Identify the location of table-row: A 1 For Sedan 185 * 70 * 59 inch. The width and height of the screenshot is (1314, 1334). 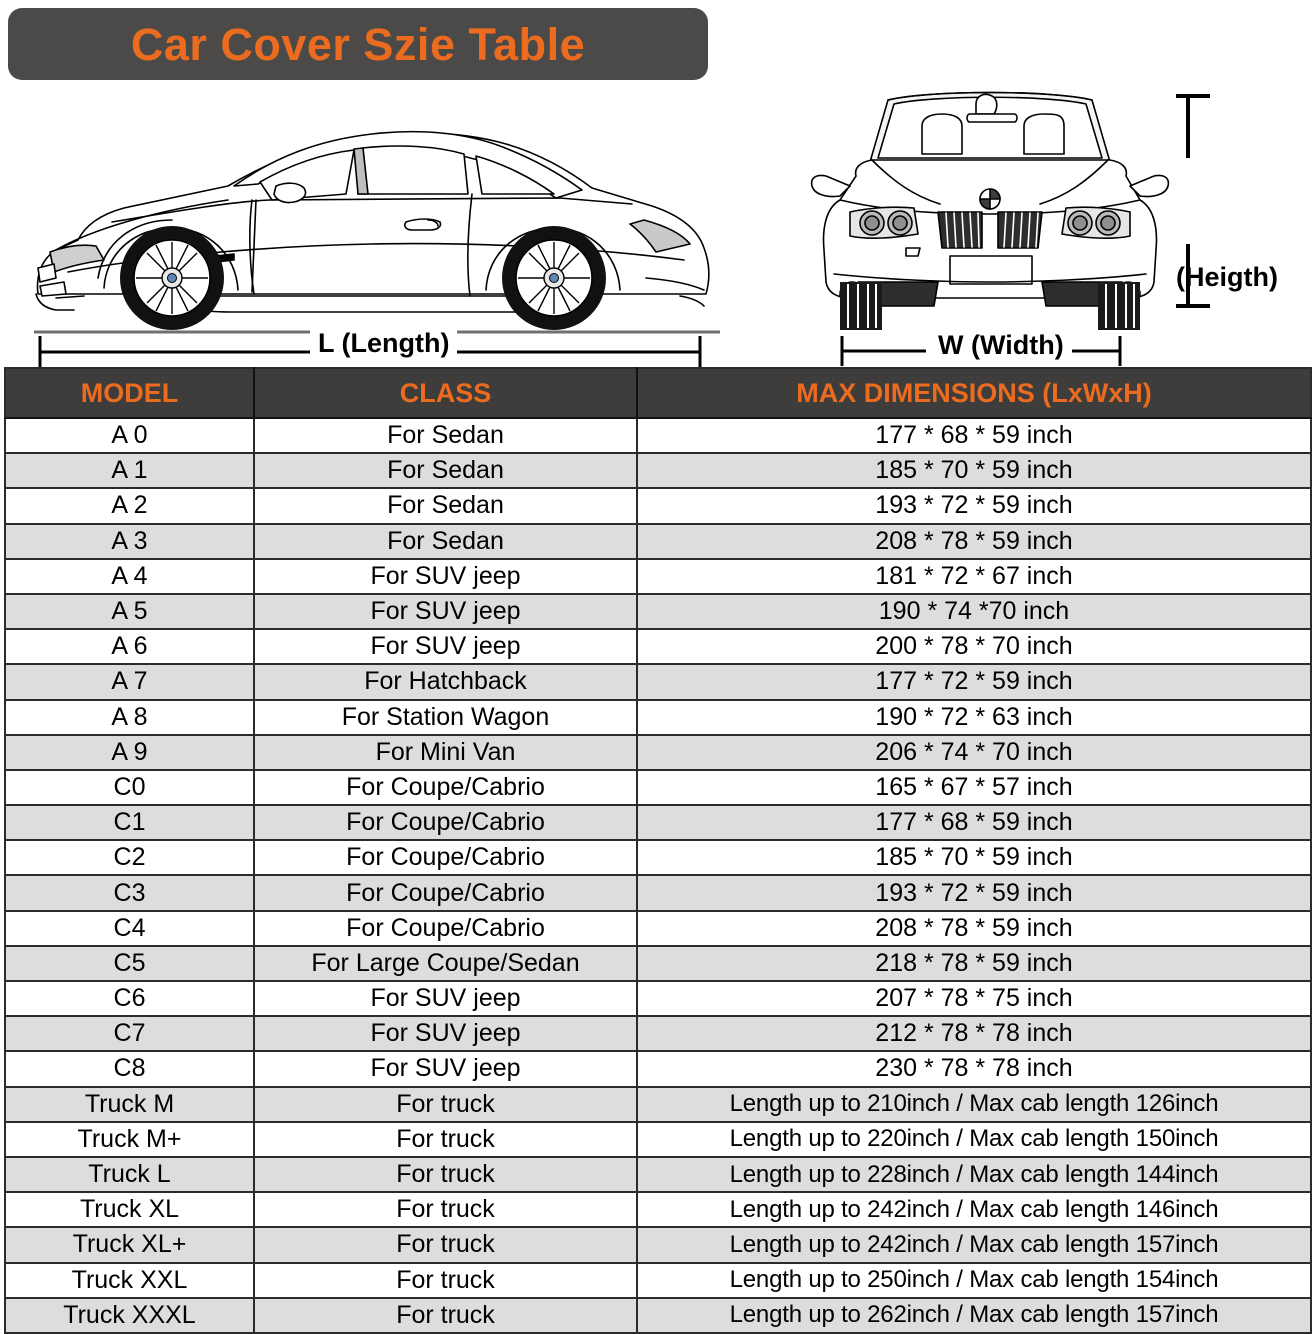
(658, 471).